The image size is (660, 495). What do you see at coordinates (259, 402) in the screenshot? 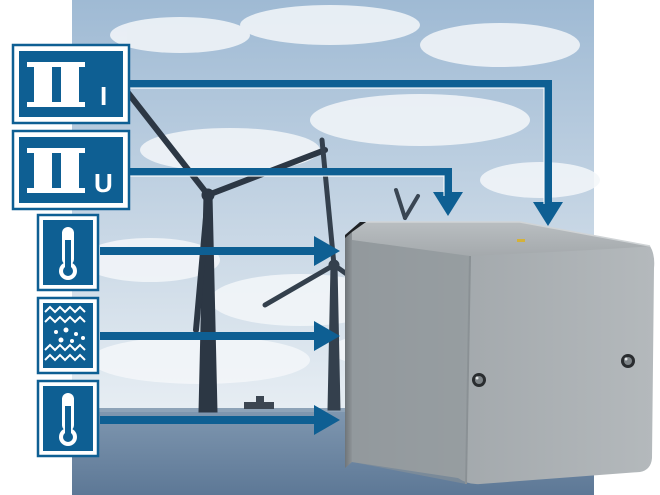
I see `boat` at bounding box center [259, 402].